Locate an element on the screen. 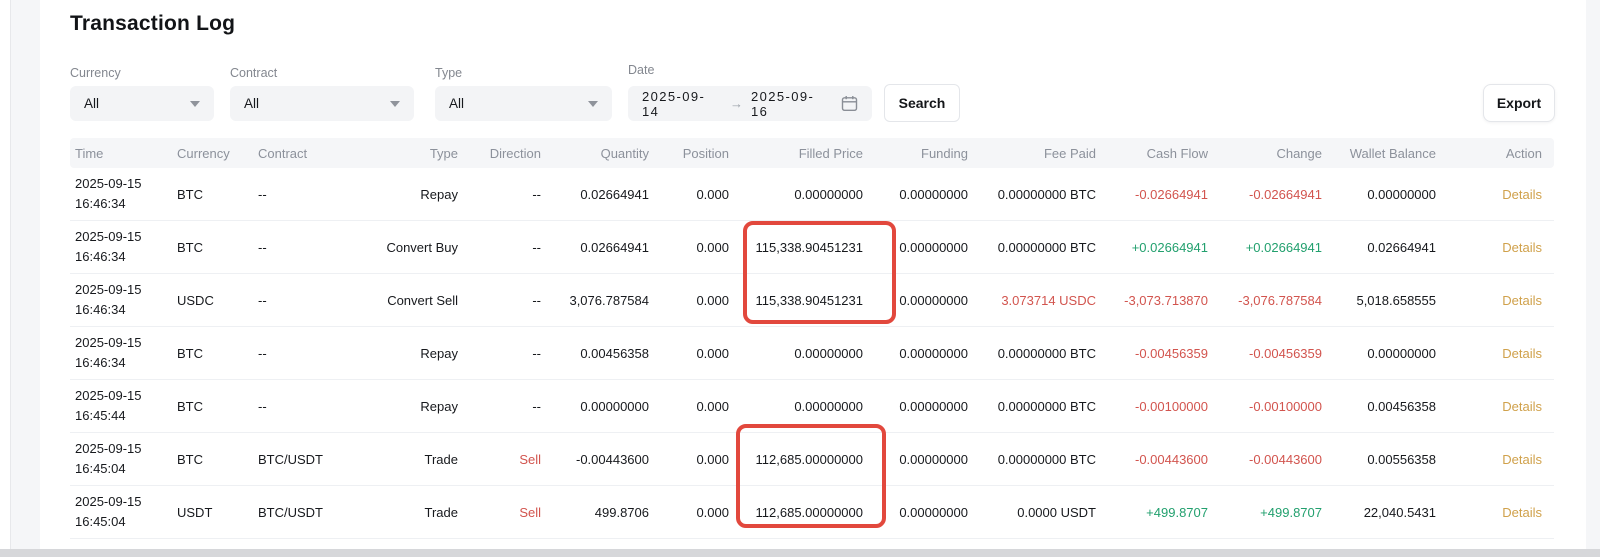 The image size is (1600, 557). cell-currency: BTC is located at coordinates (190, 194).